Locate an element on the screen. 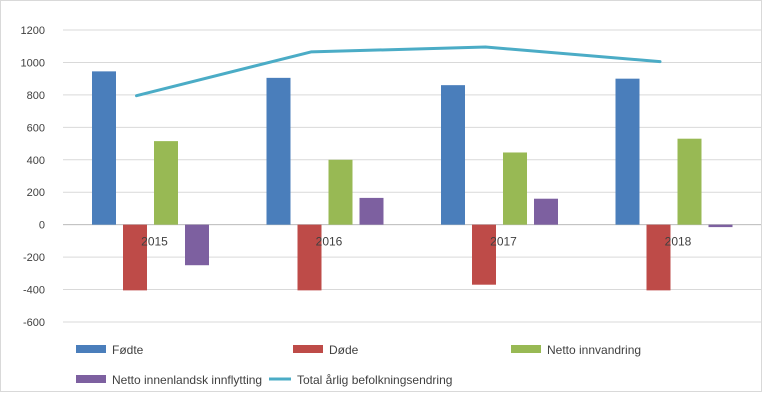 The width and height of the screenshot is (764, 398). bar-f-dte-2015 is located at coordinates (104, 147).